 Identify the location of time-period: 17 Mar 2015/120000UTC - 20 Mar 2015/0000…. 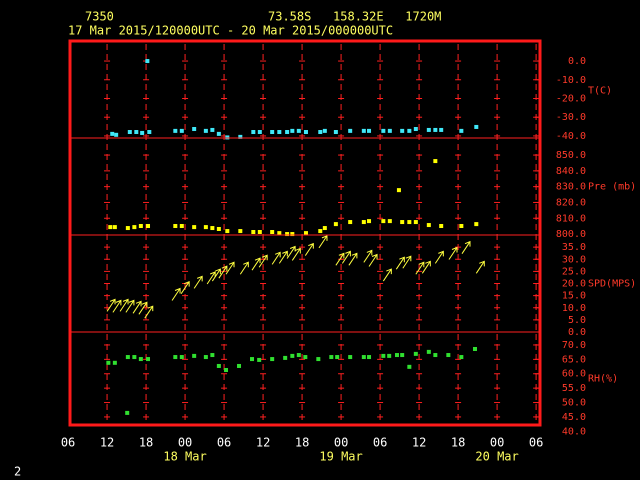
(230, 31).